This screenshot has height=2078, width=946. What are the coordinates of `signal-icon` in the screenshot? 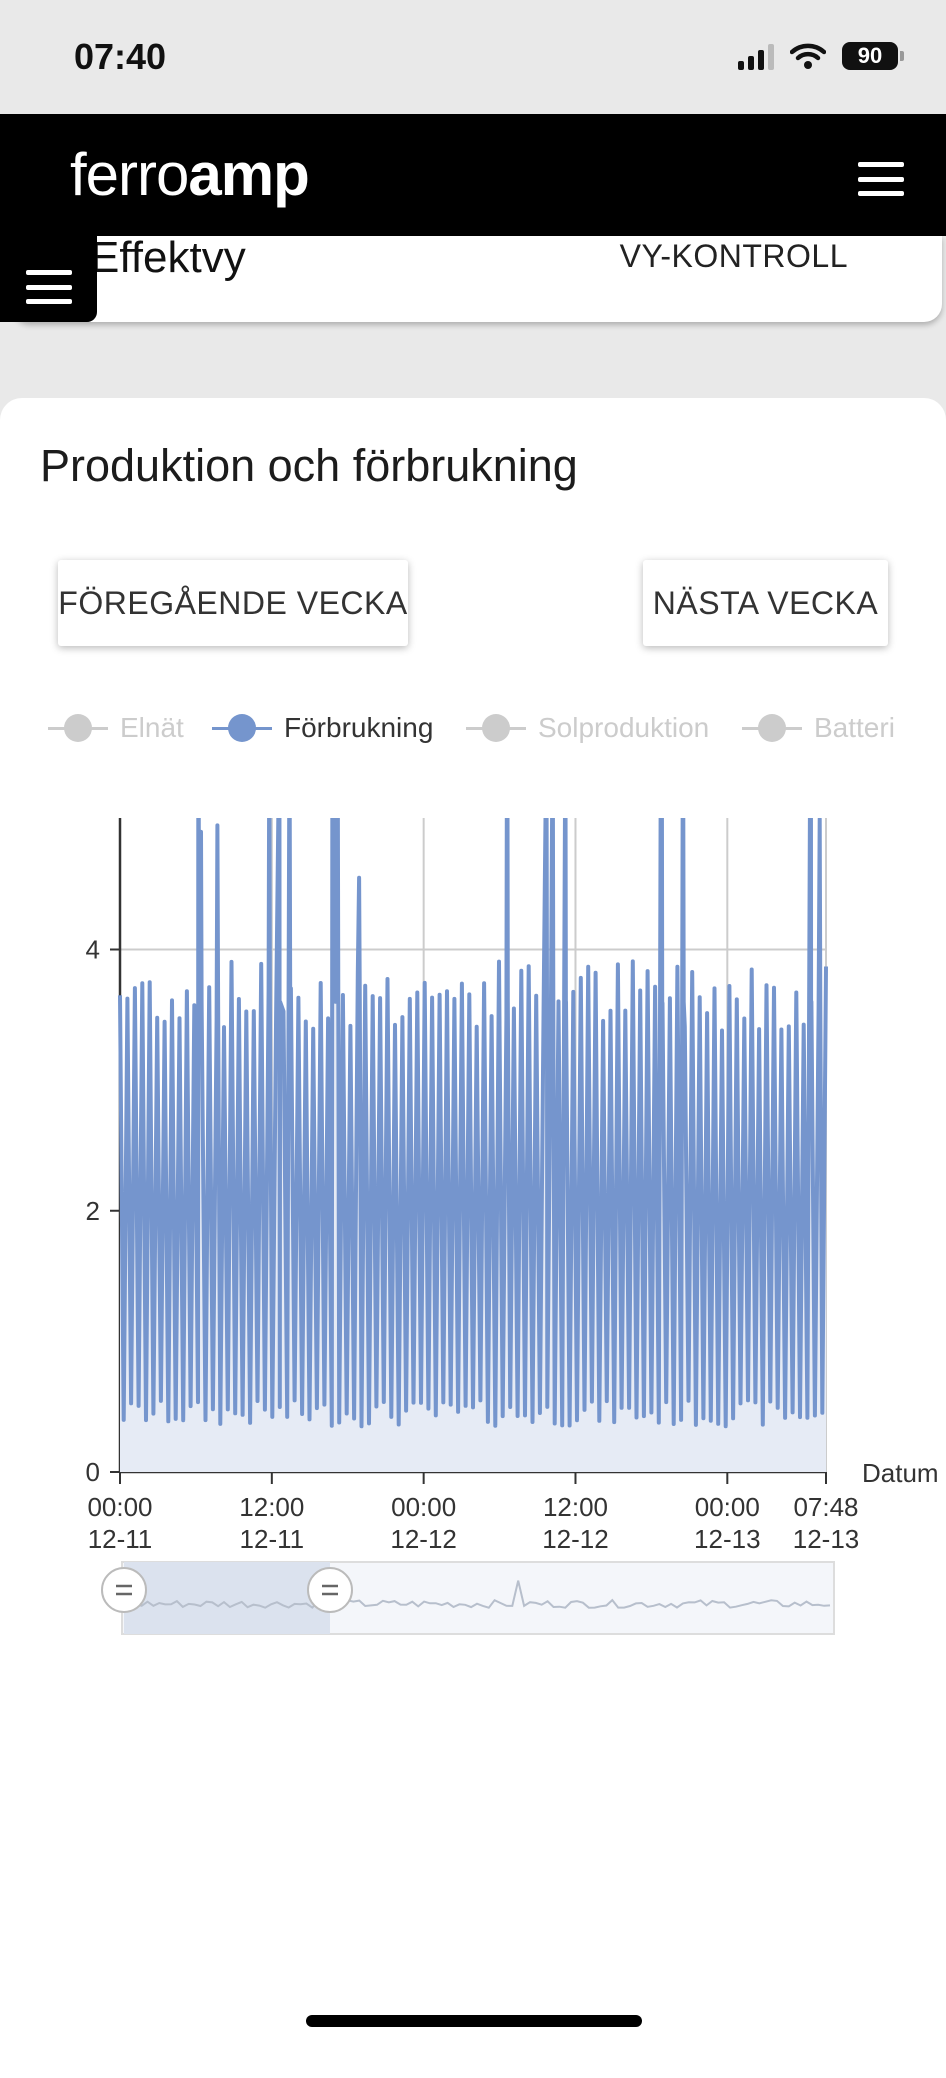 It's located at (756, 56).